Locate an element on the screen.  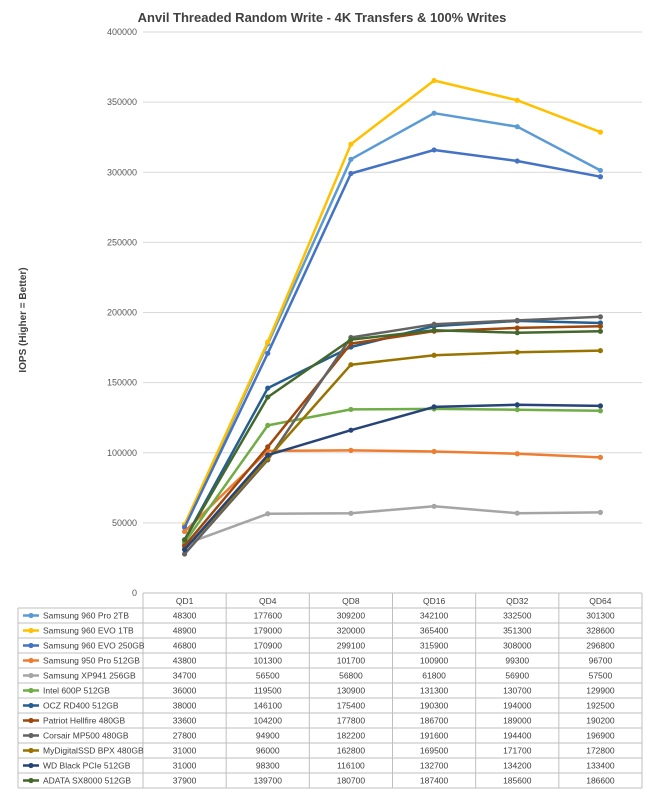
table-cell: 134200 is located at coordinates (517, 766).